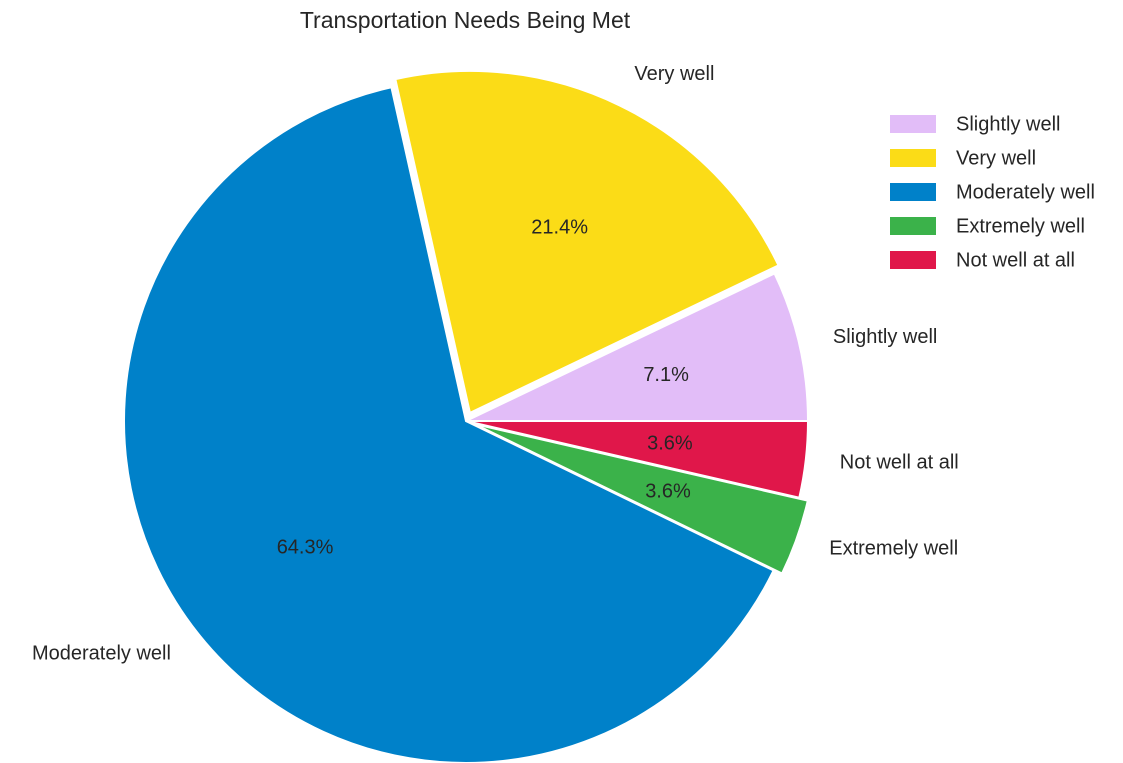 This screenshot has width=1123, height=763. Describe the element at coordinates (893, 548) in the screenshot. I see `slice-label-extremely-well: Extremely well` at that location.